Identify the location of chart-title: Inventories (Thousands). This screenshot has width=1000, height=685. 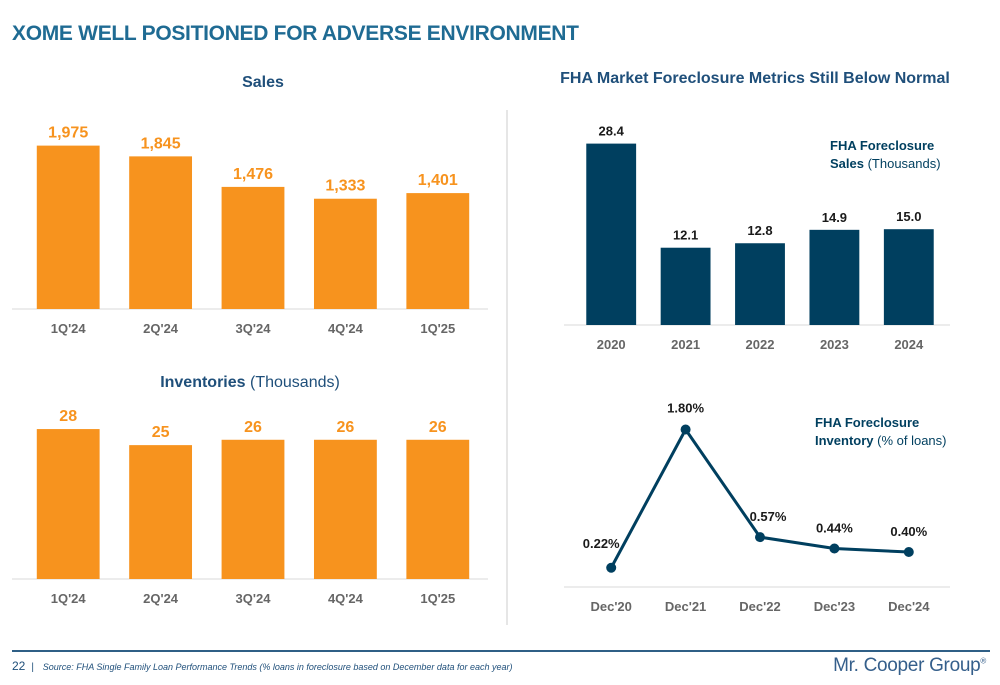
(250, 382).